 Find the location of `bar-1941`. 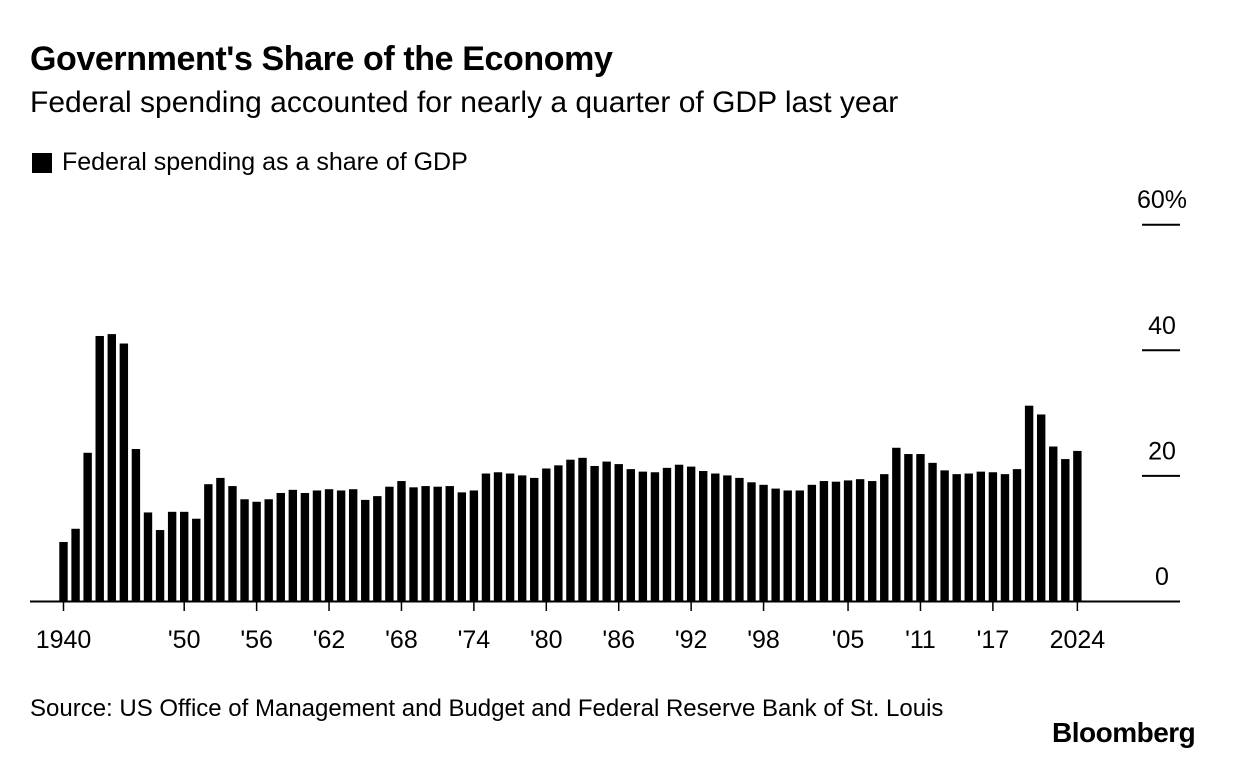

bar-1941 is located at coordinates (75, 564).